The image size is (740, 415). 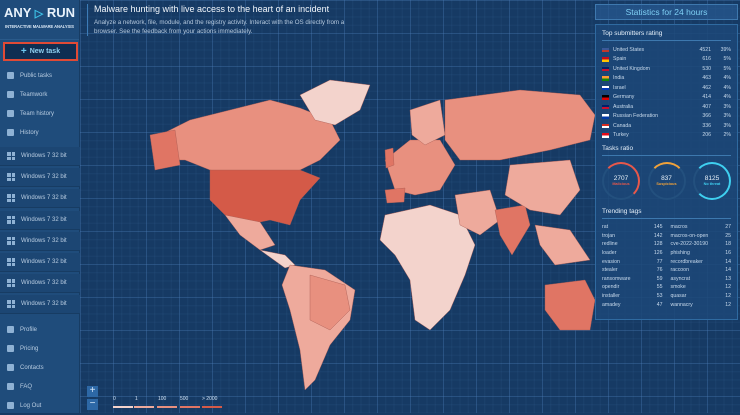 I want to click on zoom-in-button: +, so click(x=92, y=391).